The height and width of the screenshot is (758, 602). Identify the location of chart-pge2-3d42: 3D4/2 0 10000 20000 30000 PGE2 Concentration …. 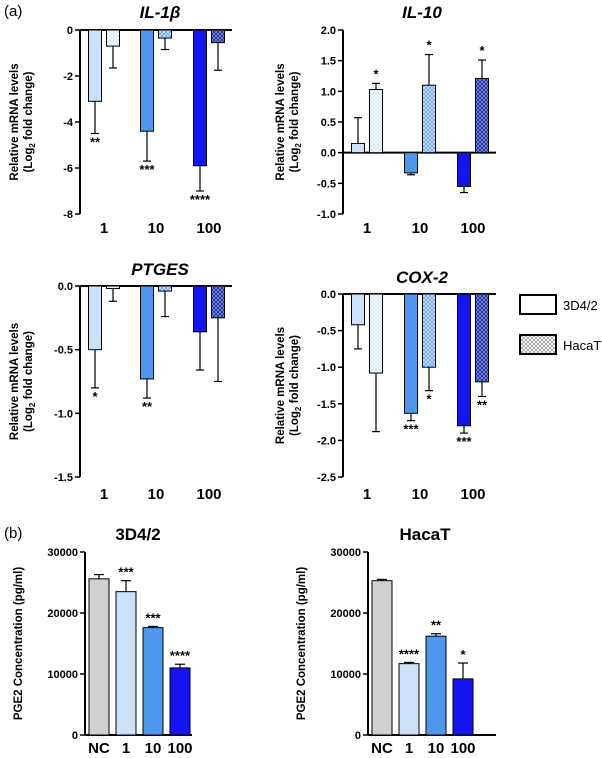
(103, 641).